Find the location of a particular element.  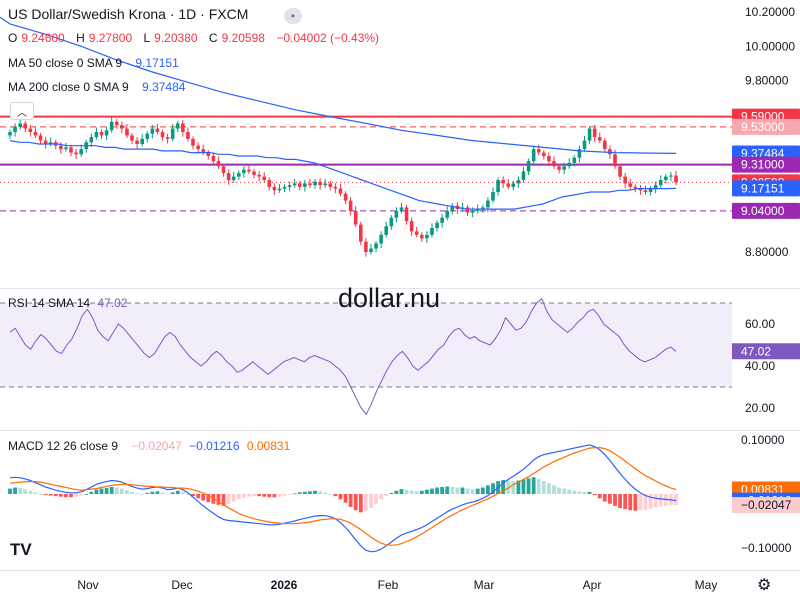

macd-value-text: −0.02047 is located at coordinates (766, 505).